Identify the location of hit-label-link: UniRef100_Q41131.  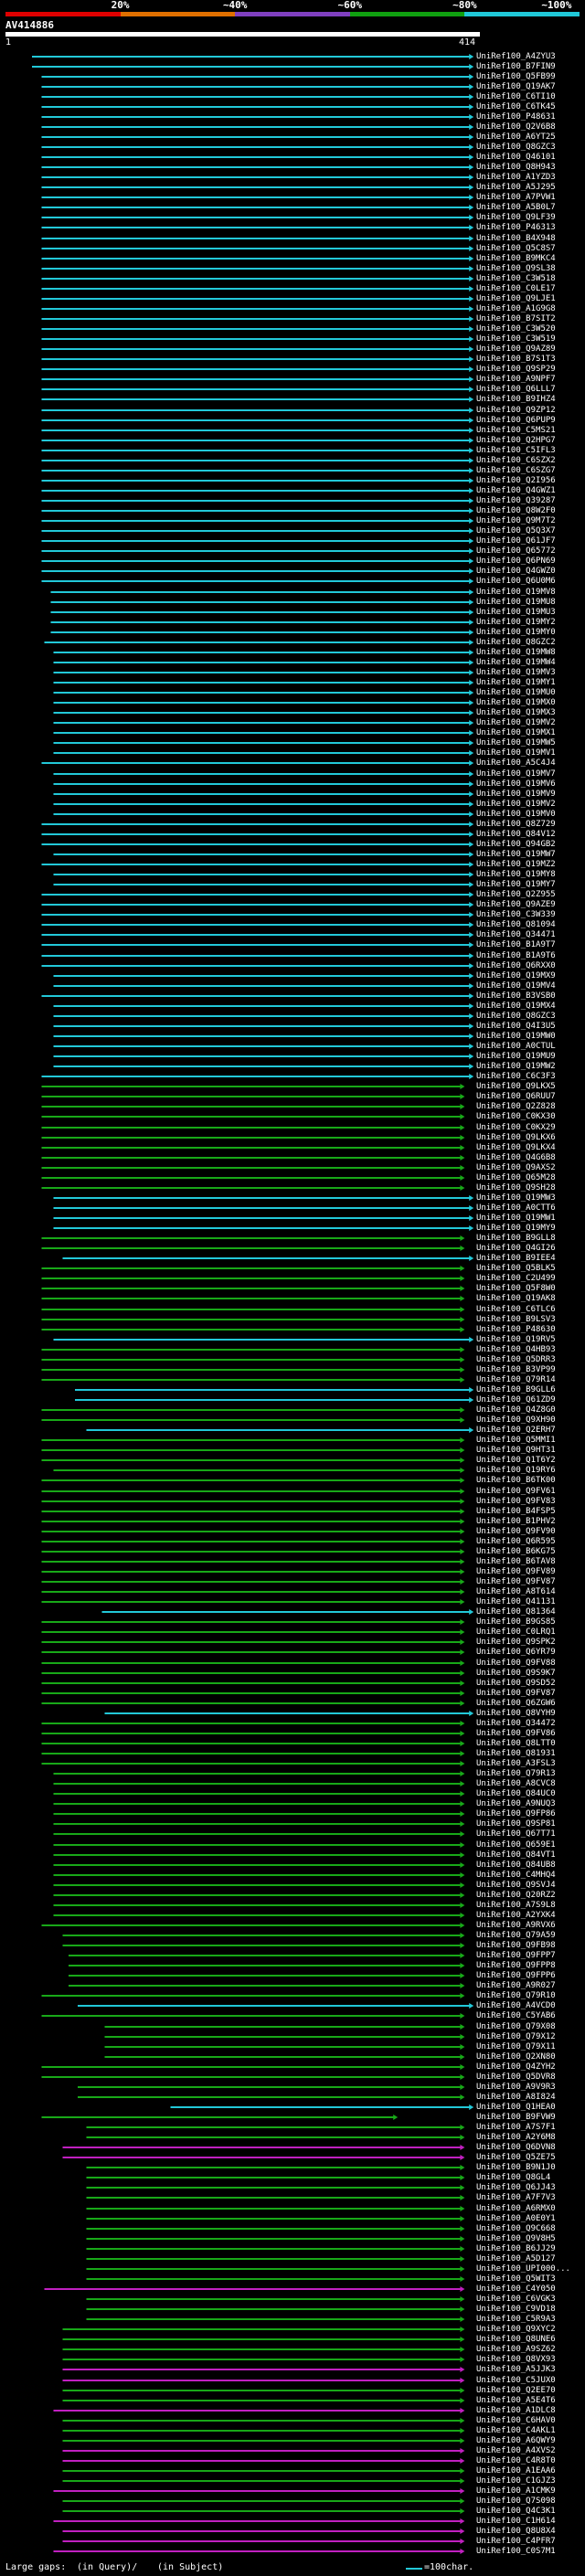
(516, 1601).